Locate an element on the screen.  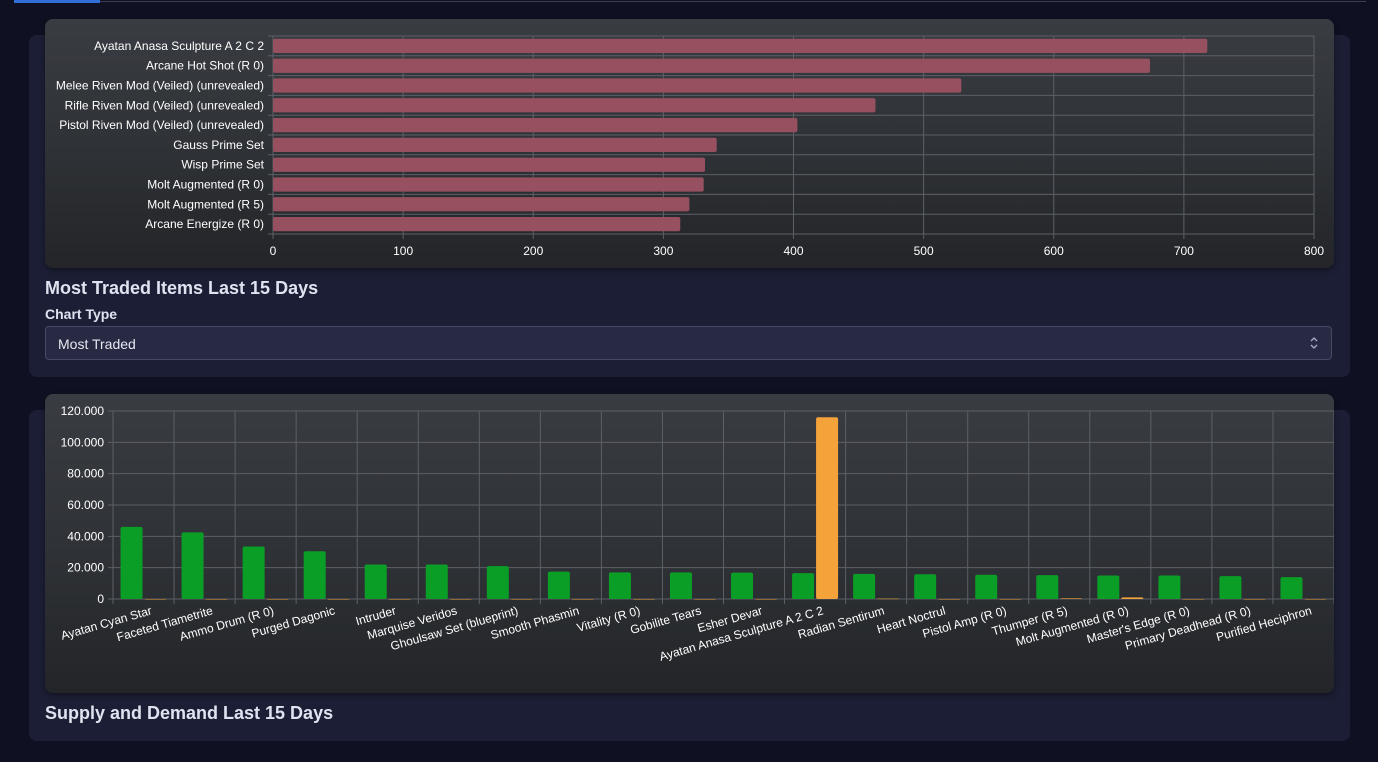
chart-type-select: Most Traded is located at coordinates (688, 343).